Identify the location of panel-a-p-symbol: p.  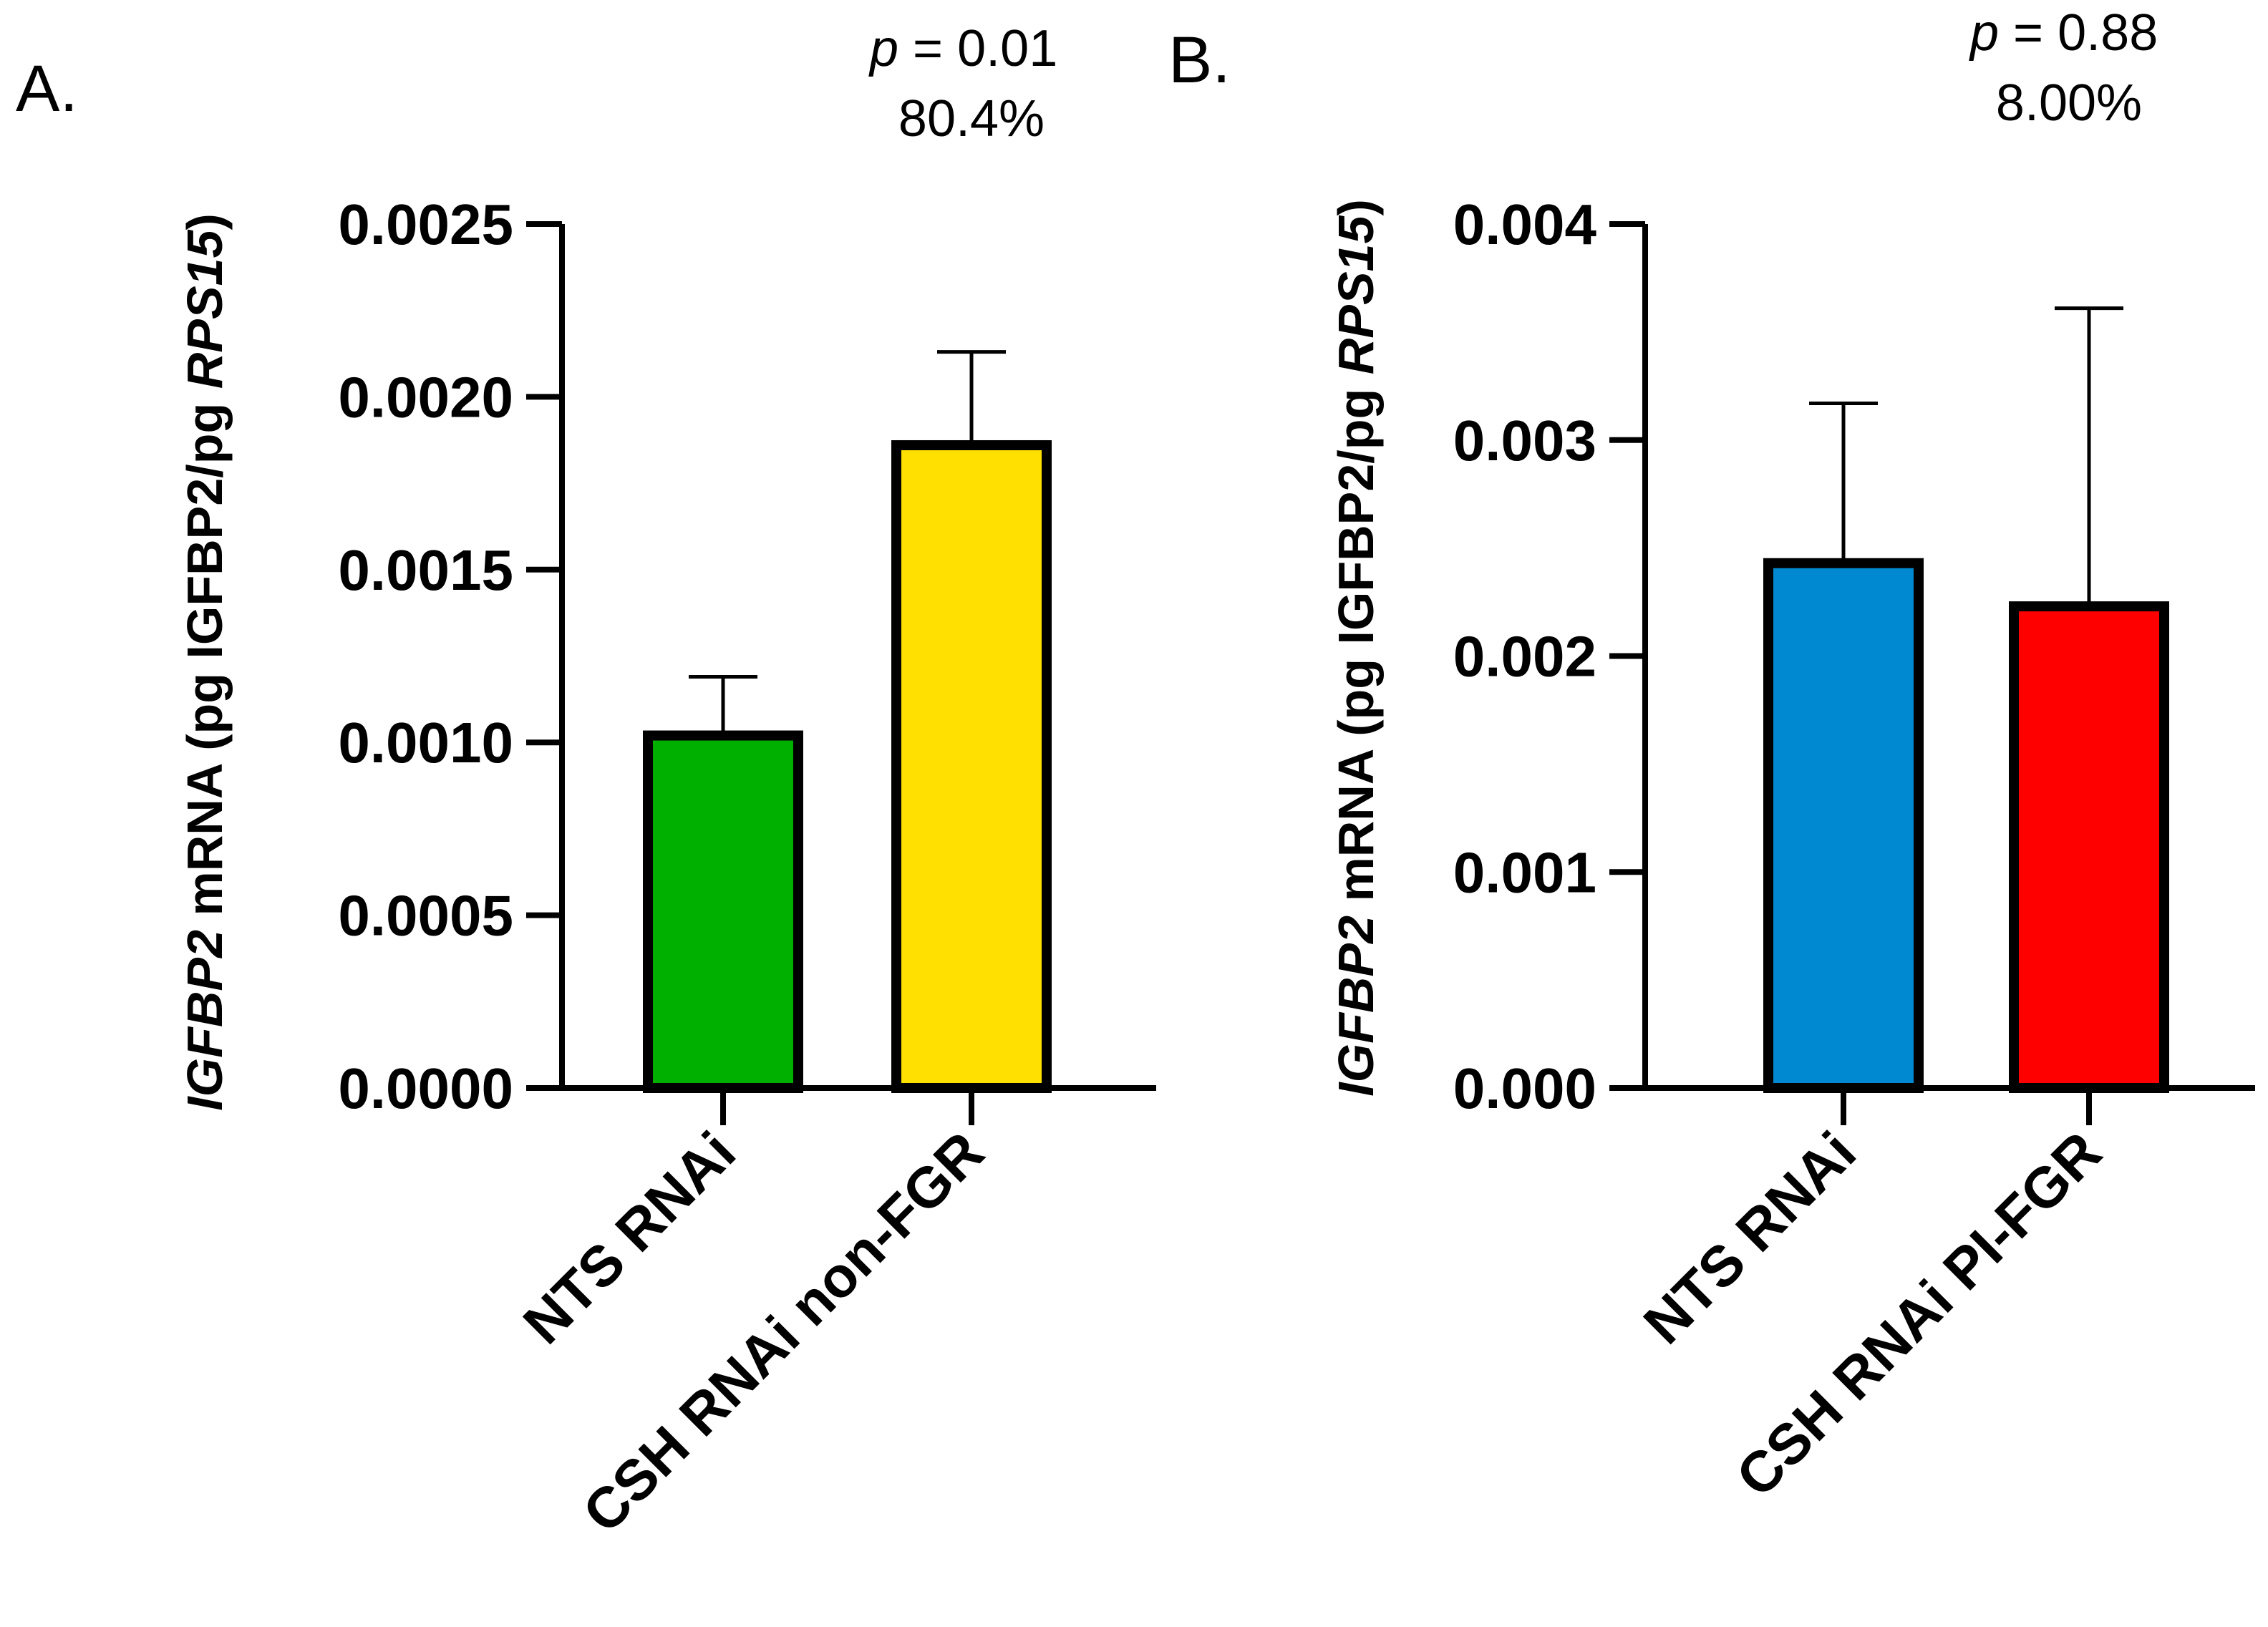
(883, 48).